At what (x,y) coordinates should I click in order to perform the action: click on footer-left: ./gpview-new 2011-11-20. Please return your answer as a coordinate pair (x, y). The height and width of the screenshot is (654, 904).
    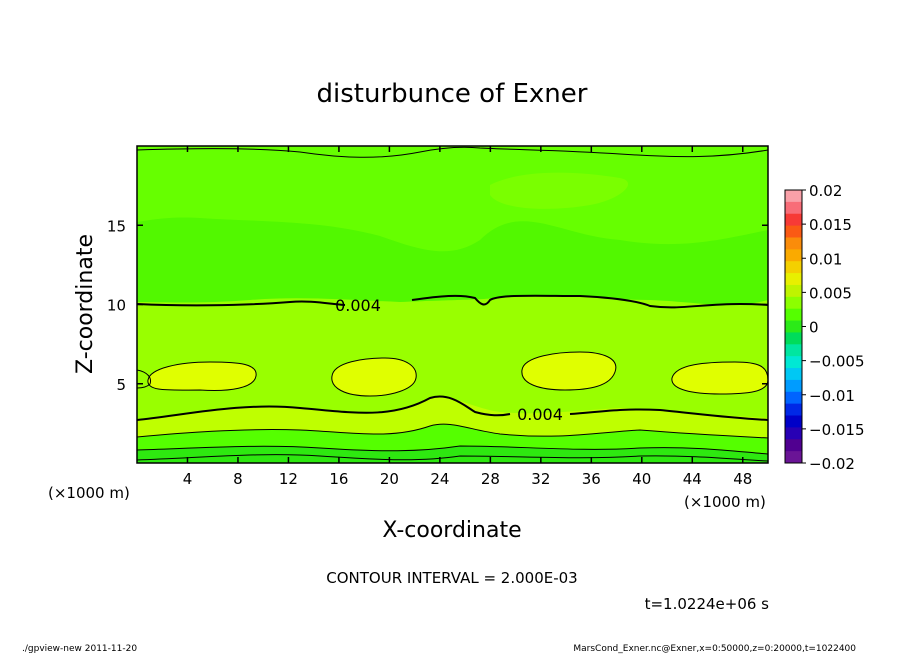
    Looking at the image, I should click on (79, 649).